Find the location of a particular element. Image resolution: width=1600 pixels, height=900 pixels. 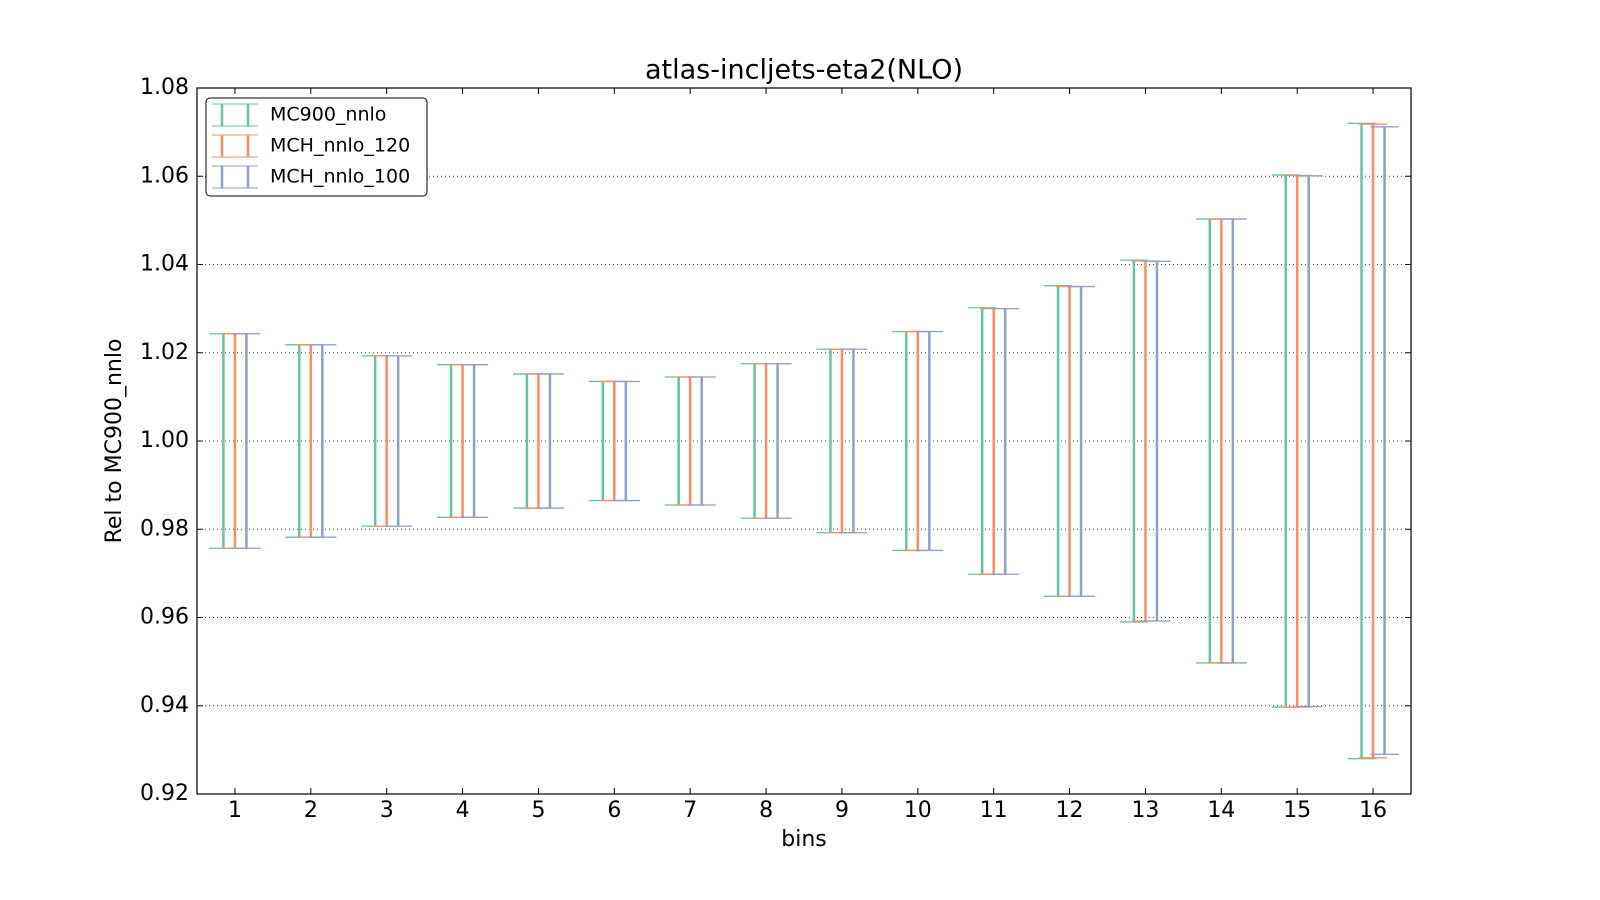

x-tick-label: 9 is located at coordinates (842, 810).